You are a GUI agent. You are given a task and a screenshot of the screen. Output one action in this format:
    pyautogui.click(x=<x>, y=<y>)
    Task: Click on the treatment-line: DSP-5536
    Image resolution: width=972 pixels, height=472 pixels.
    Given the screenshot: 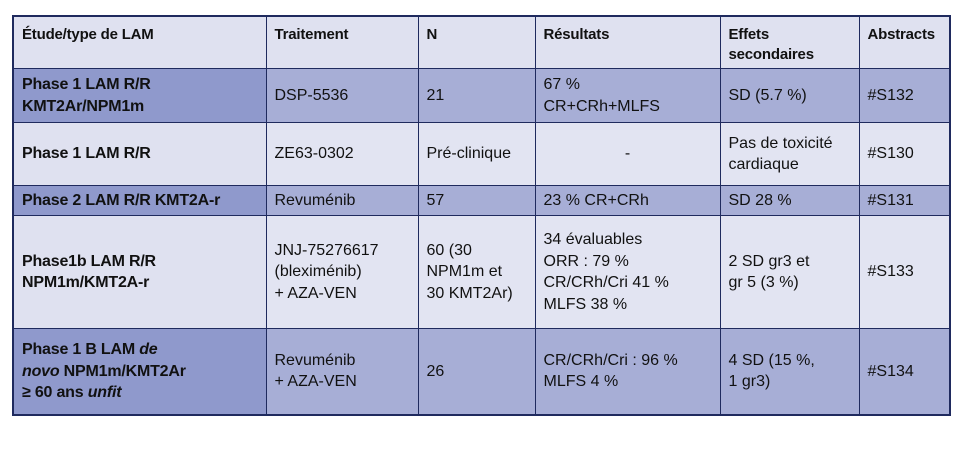 What is the action you would take?
    pyautogui.click(x=311, y=95)
    